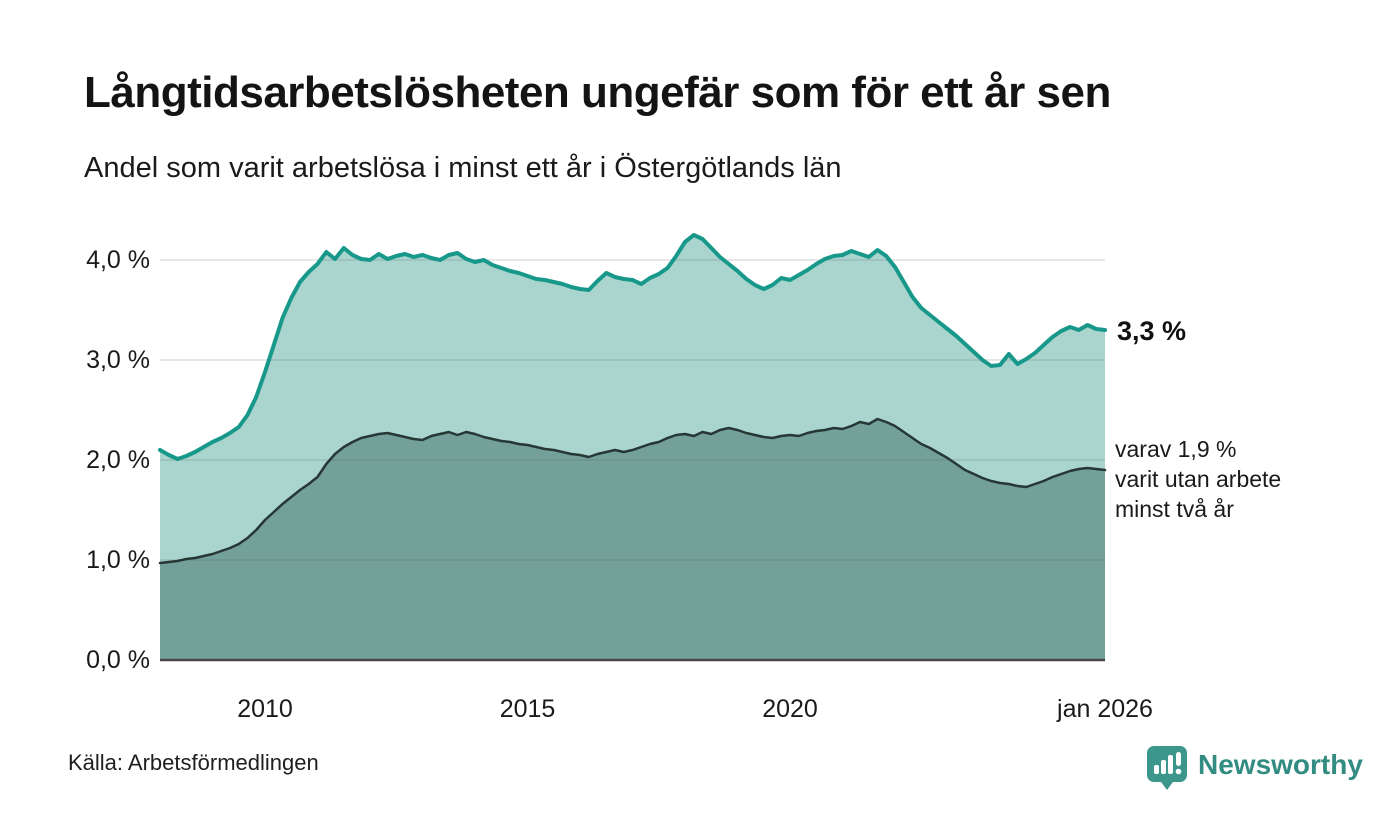  What do you see at coordinates (193, 762) in the screenshot?
I see `source-caption: Källa: Arbetsförmedlingen` at bounding box center [193, 762].